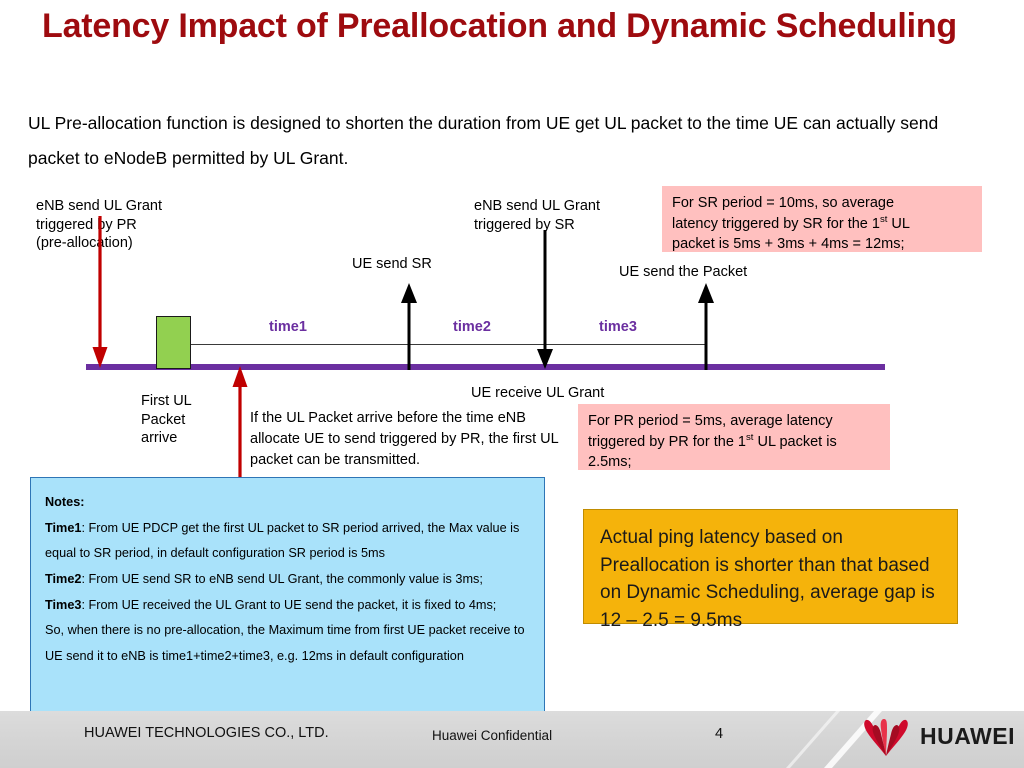 Image resolution: width=1024 pixels, height=768 pixels. I want to click on arrow-ue-send-sr-up-icon, so click(409, 326).